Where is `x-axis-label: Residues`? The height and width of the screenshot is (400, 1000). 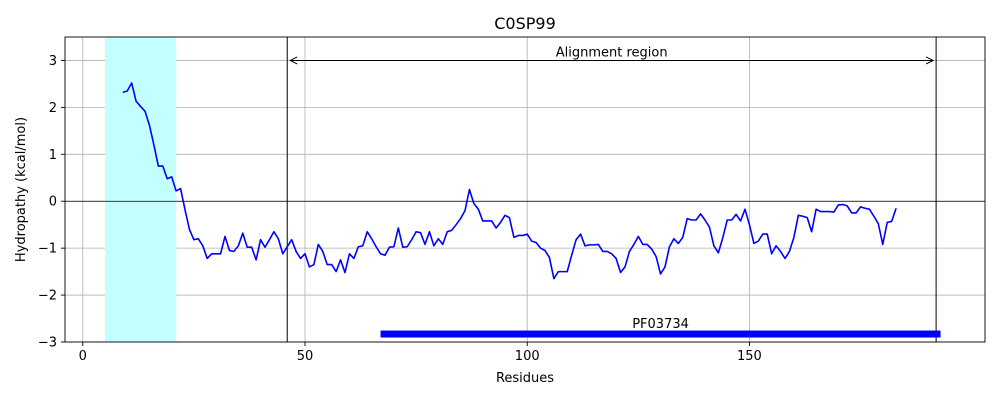 x-axis-label: Residues is located at coordinates (525, 378).